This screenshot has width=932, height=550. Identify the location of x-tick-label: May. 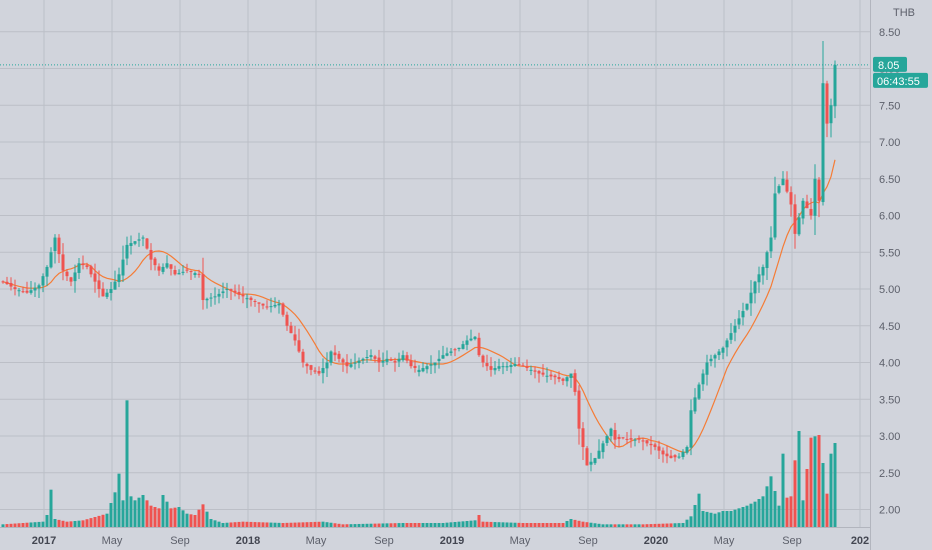
(316, 541).